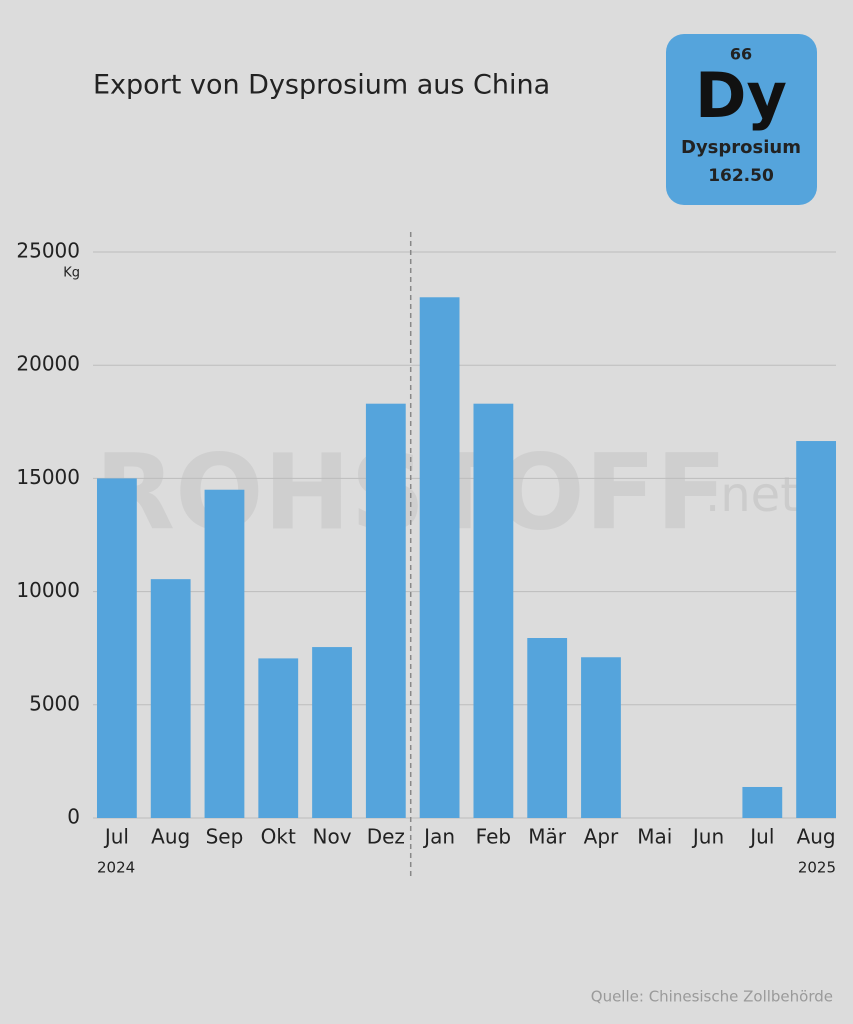 Image resolution: width=853 pixels, height=1024 pixels. I want to click on x-tick-label: Nov, so click(332, 837).